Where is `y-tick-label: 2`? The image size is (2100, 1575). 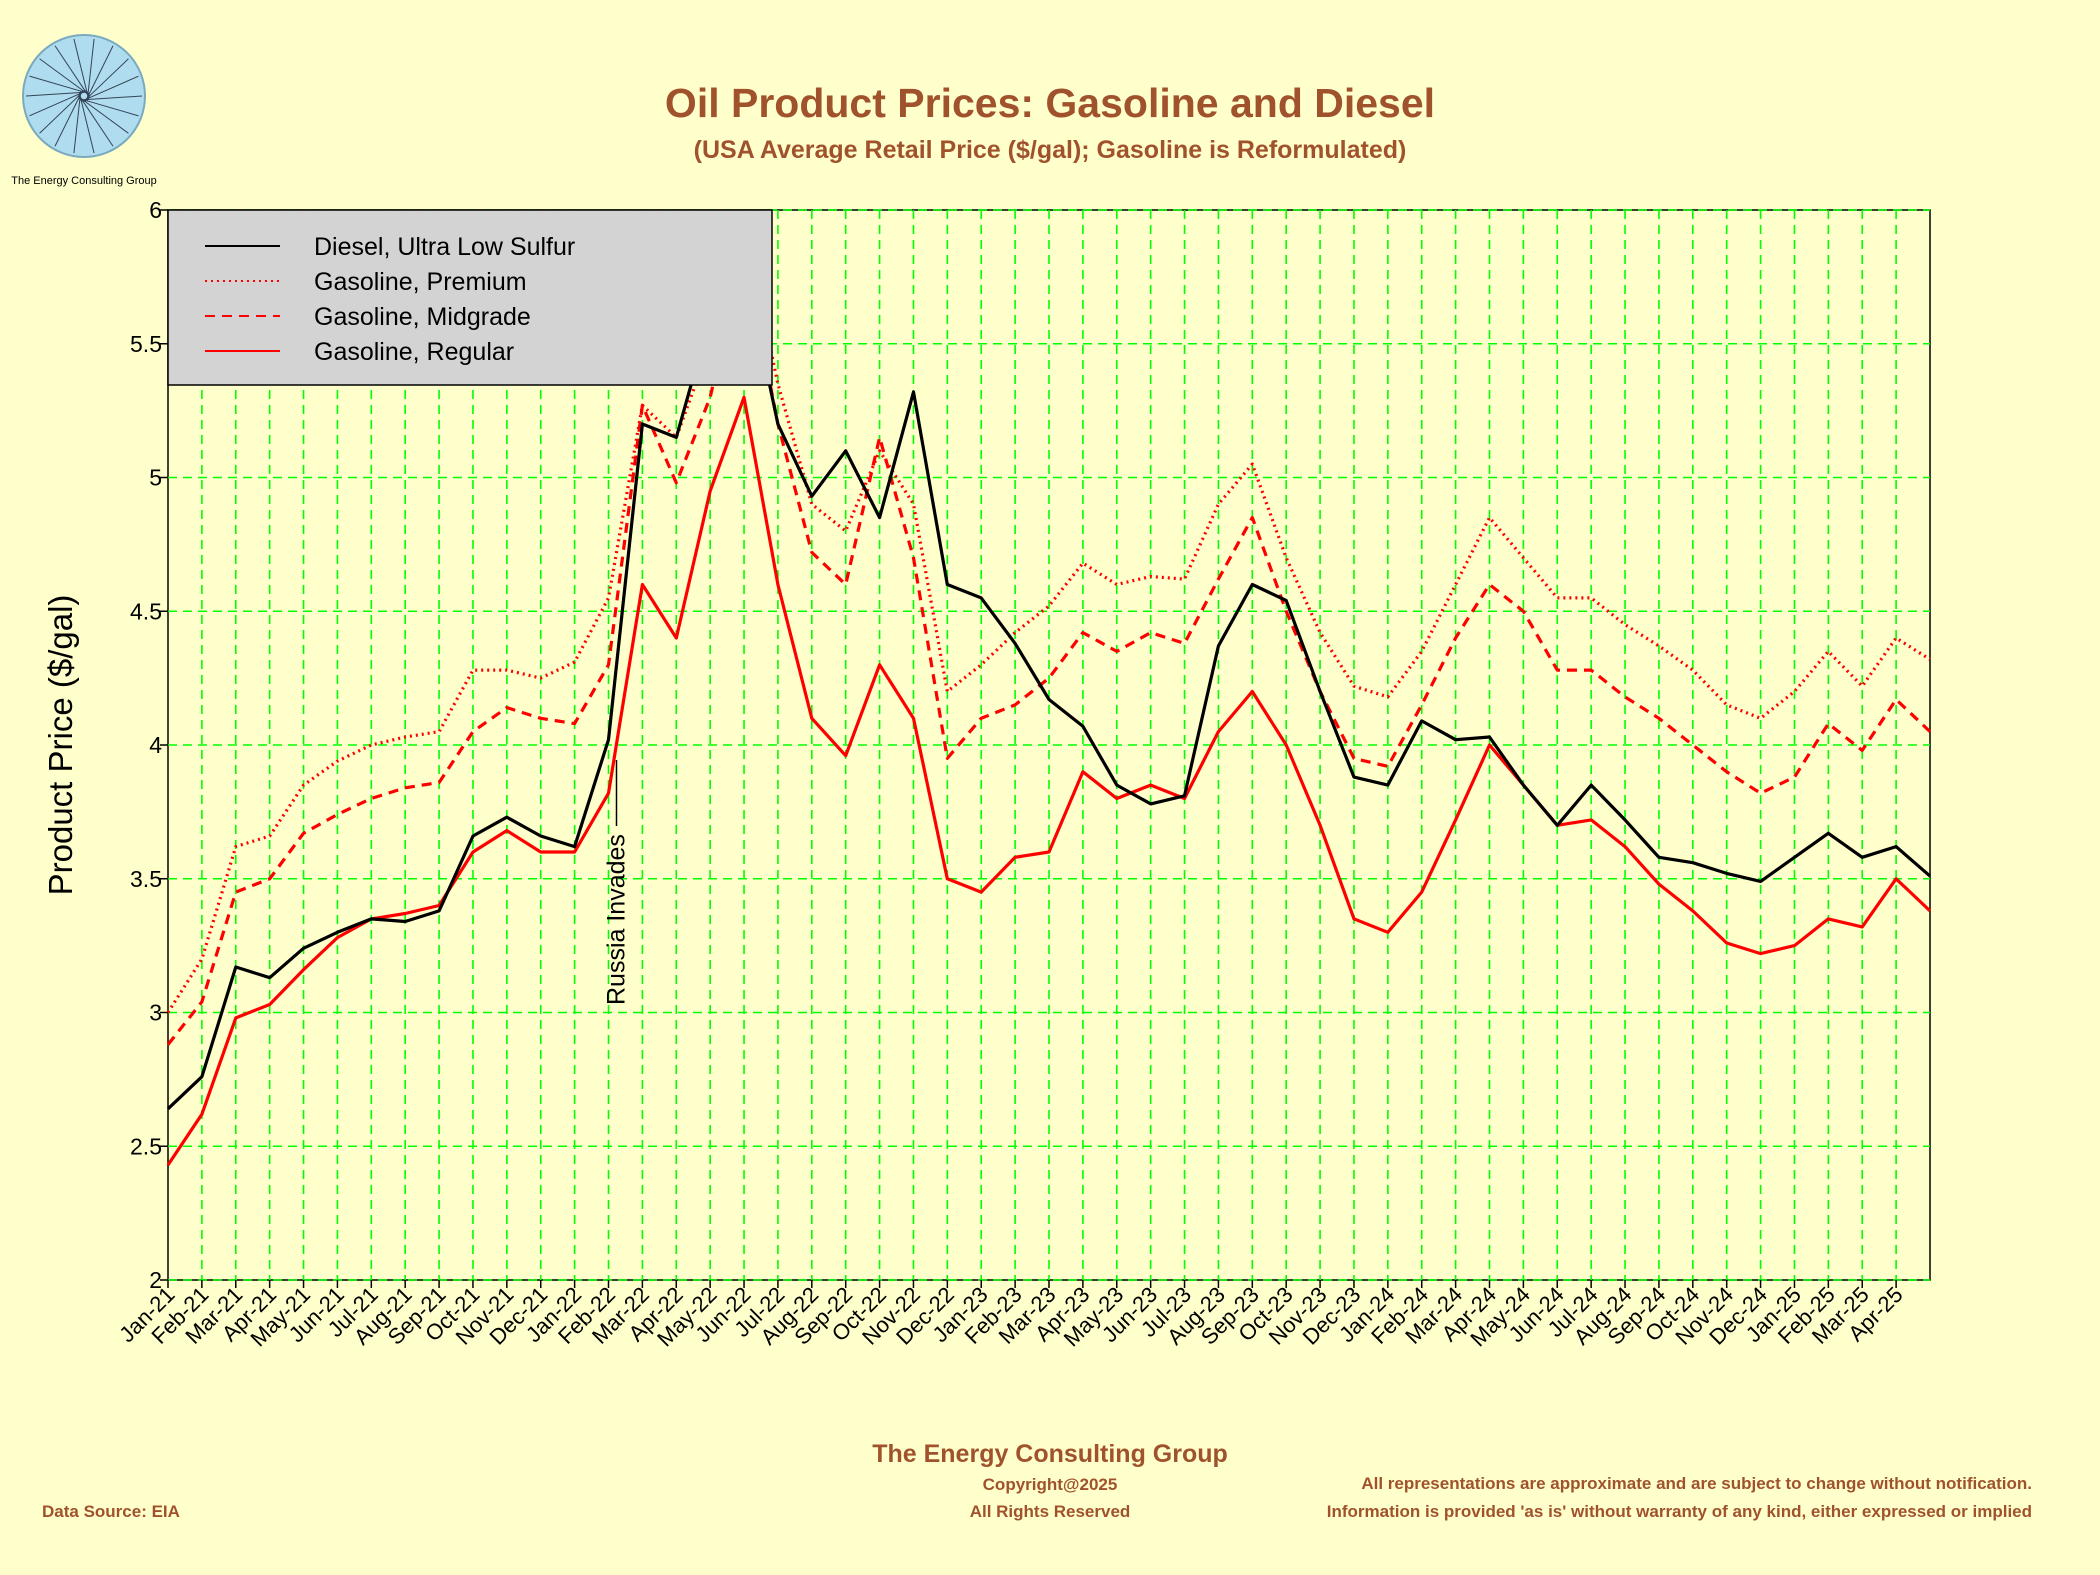
y-tick-label: 2 is located at coordinates (155, 1280).